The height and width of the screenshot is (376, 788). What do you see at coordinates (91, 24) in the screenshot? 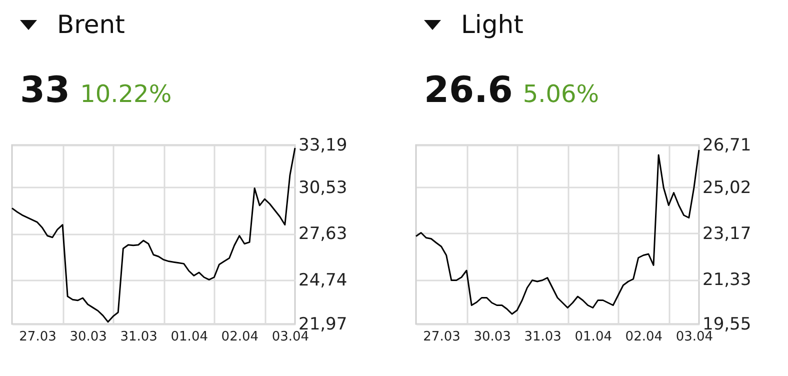
I see `chart-title: Brent` at bounding box center [91, 24].